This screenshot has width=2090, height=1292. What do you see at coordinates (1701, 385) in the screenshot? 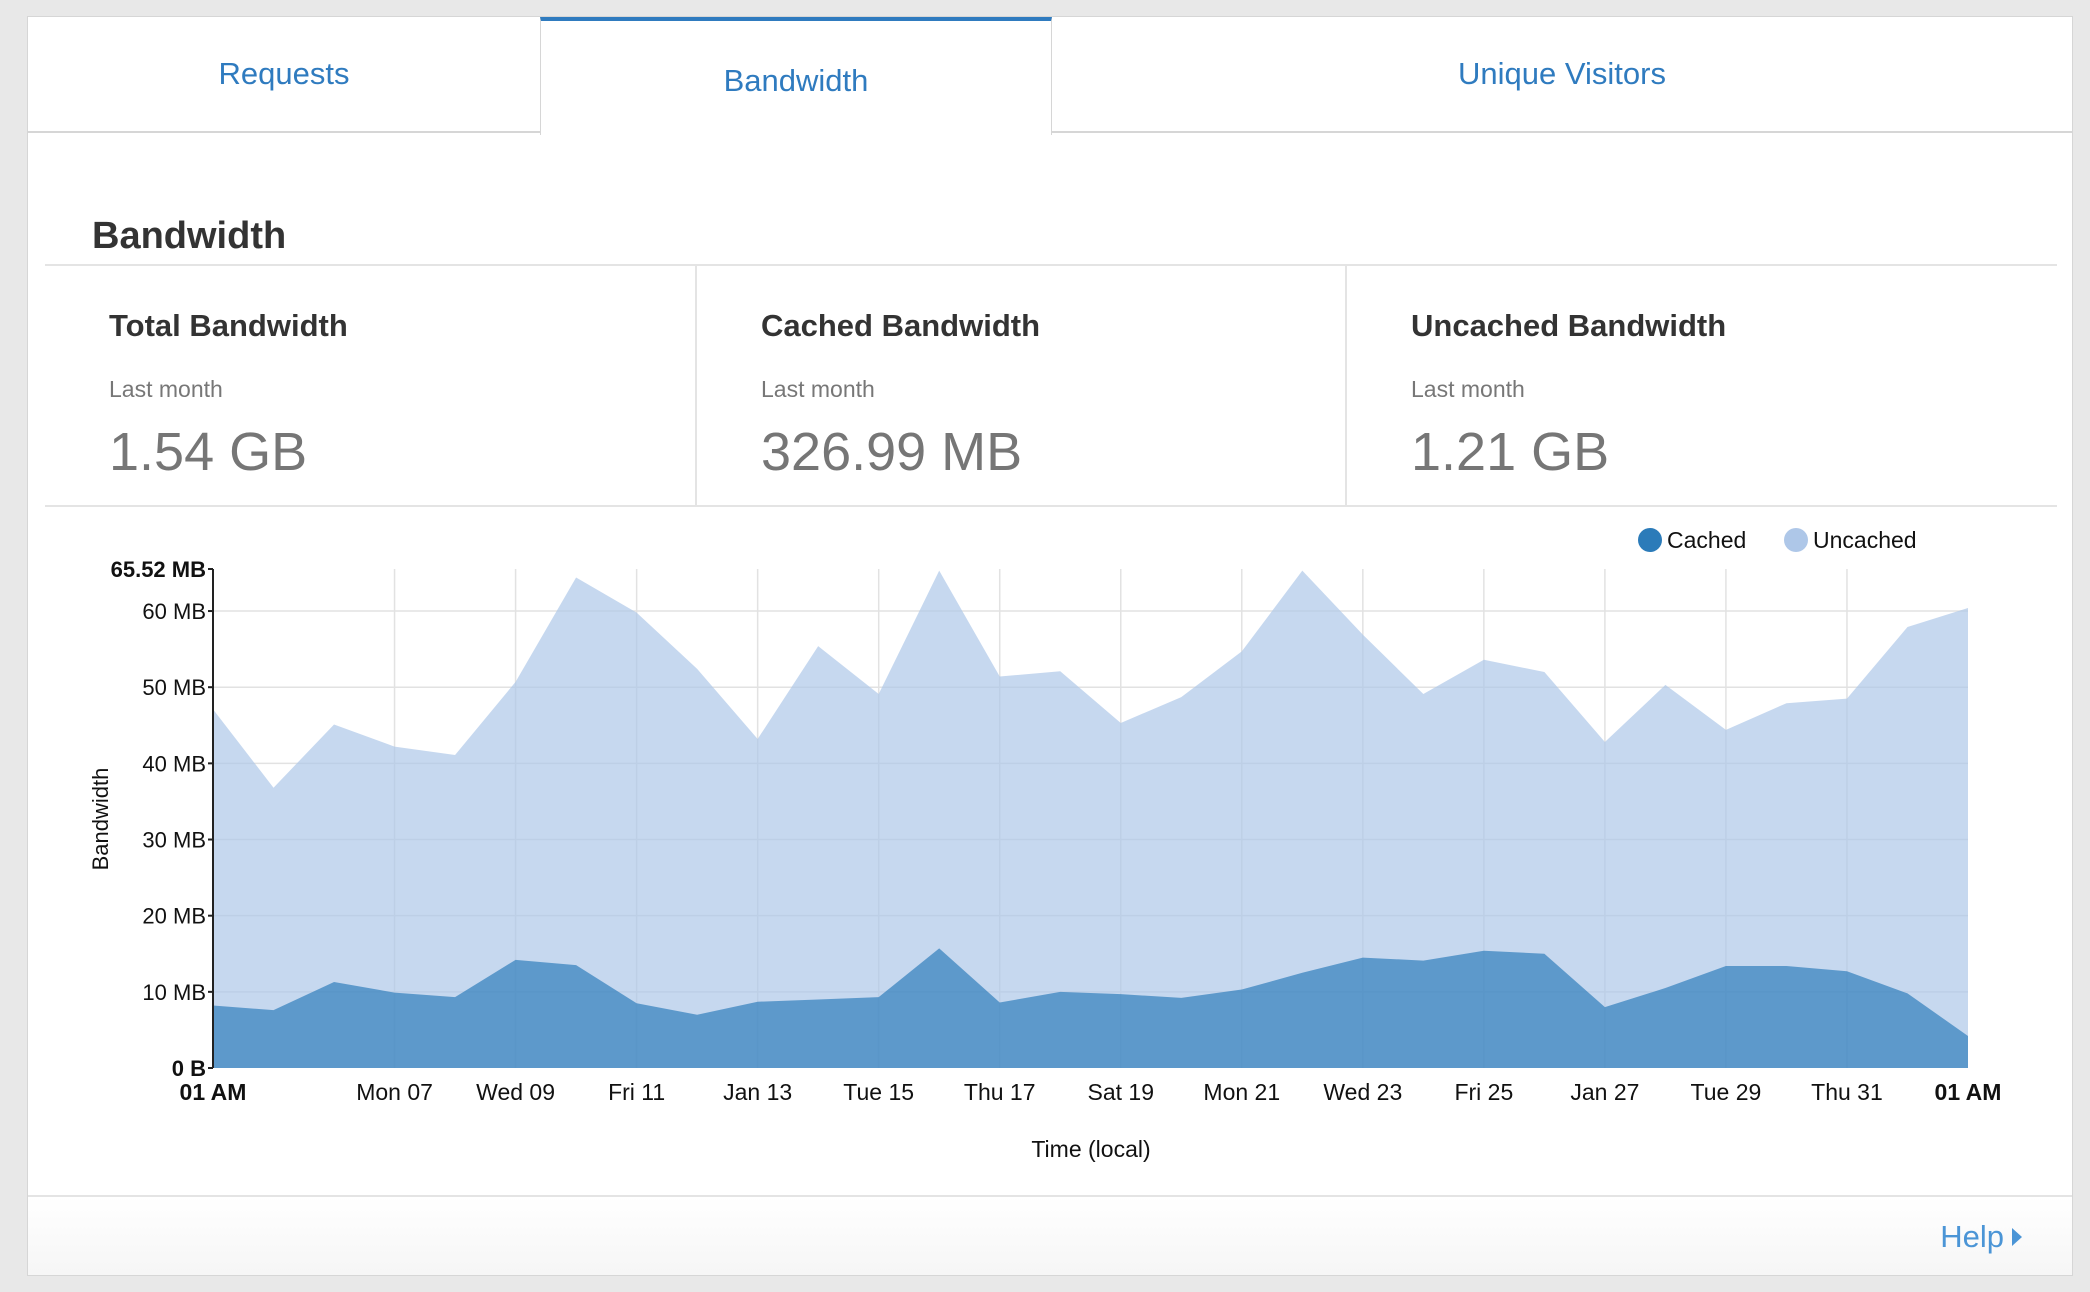
I see `stat-uncached-bandwidth: Uncached Bandwidth Last month 1.21 GB` at bounding box center [1701, 385].